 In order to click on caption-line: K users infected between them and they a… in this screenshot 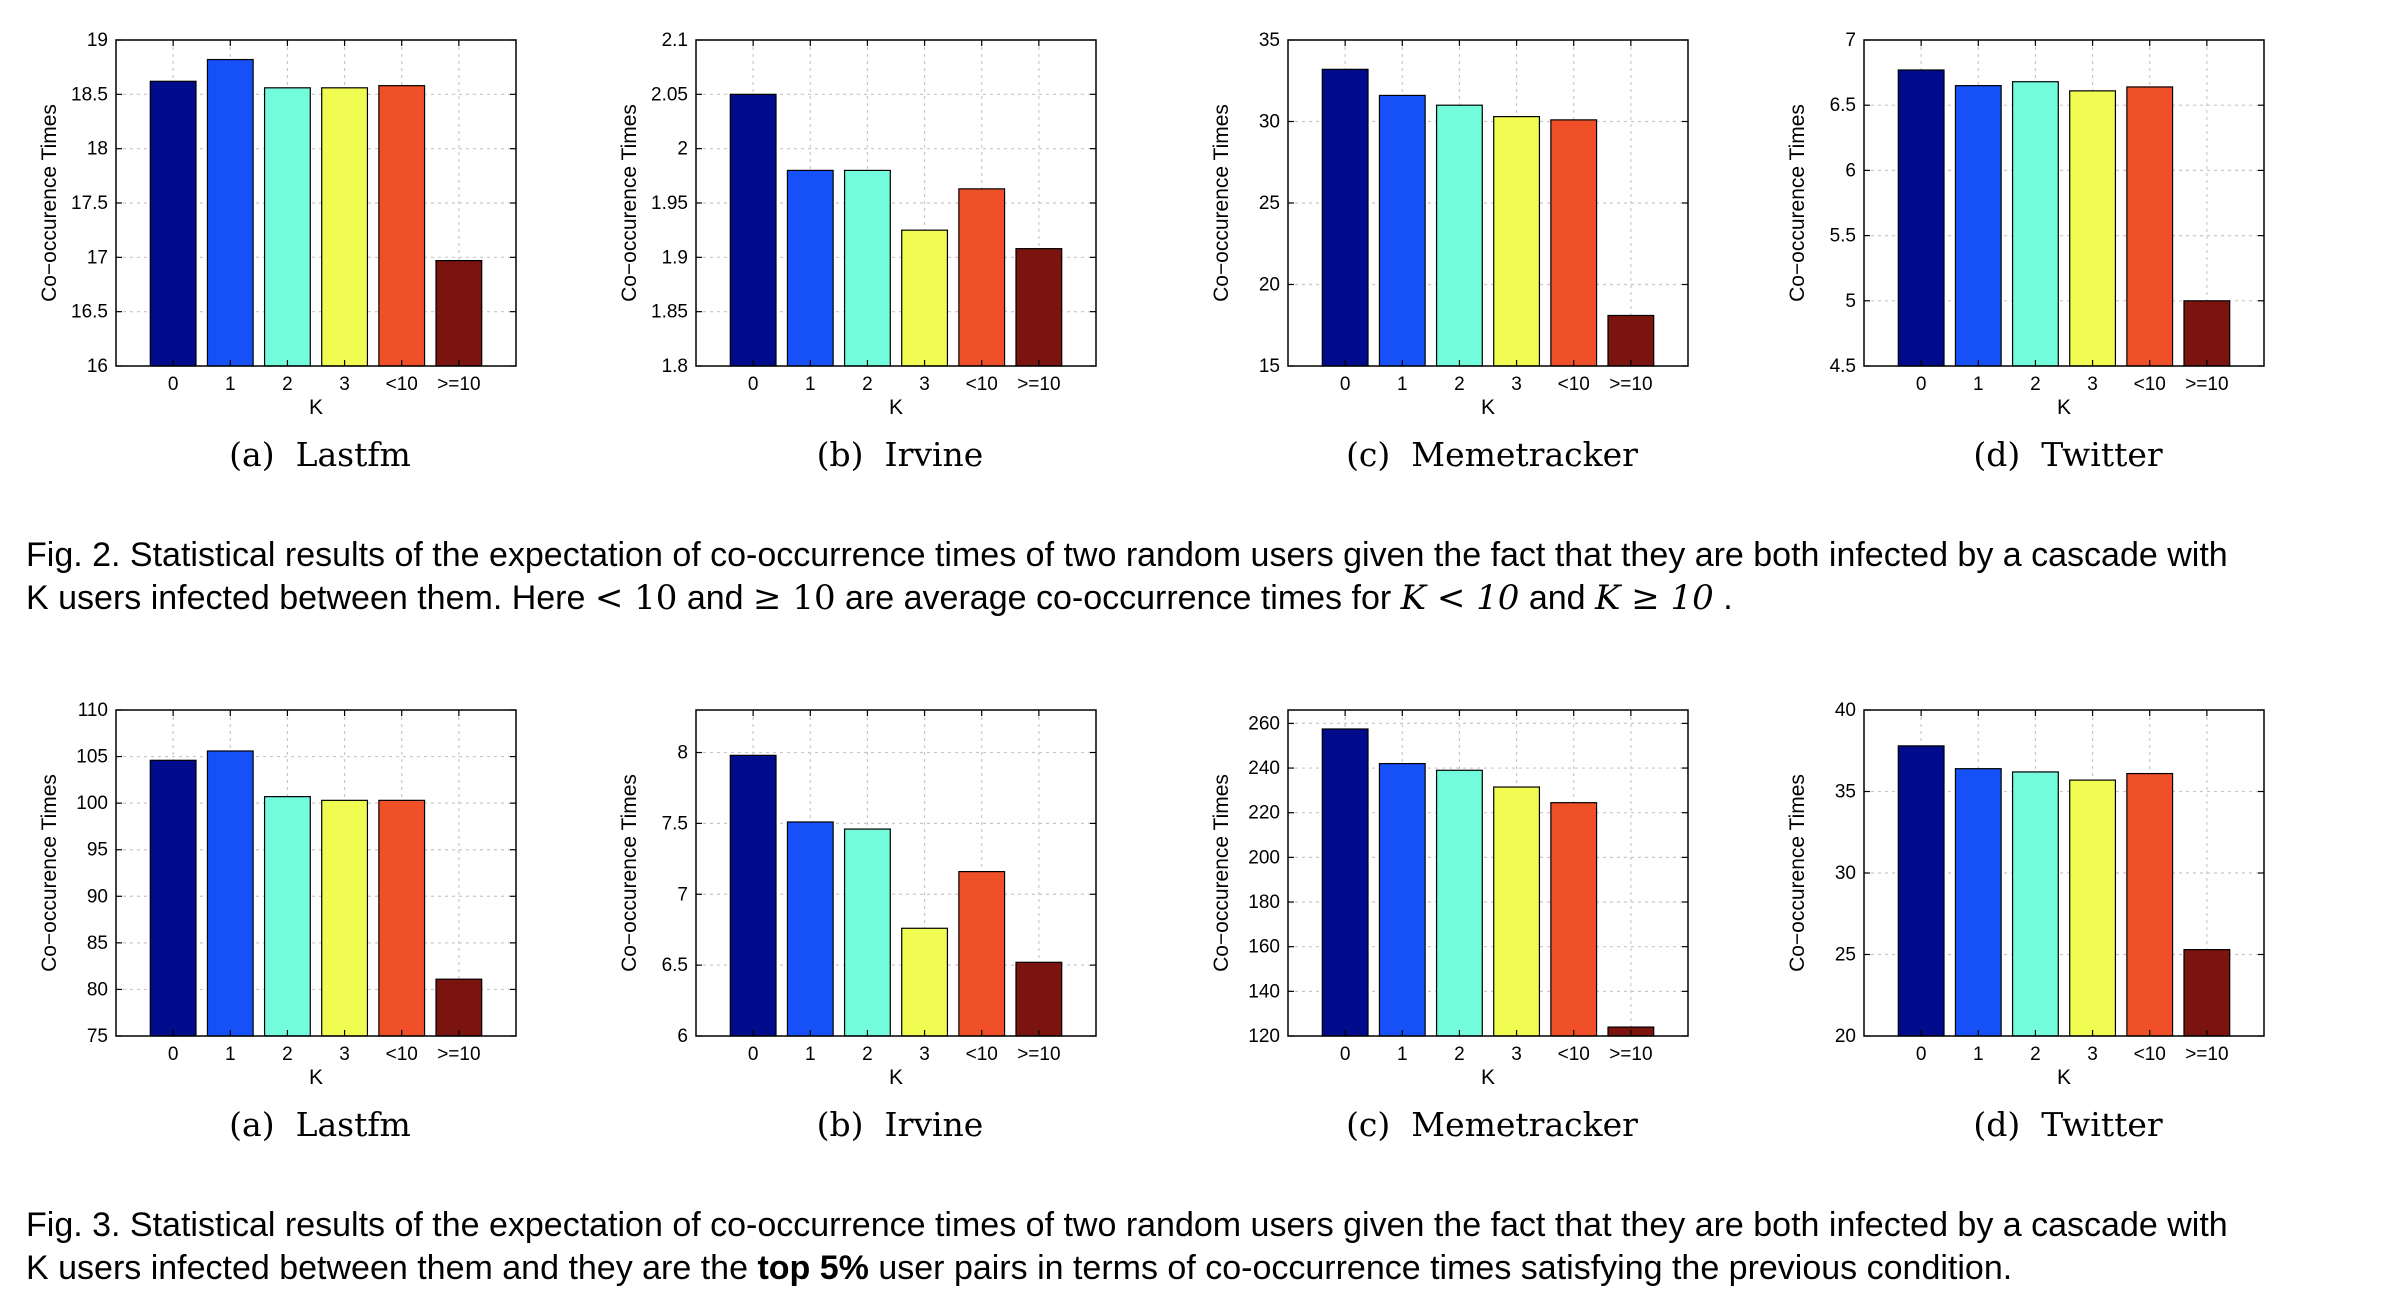, I will do `click(1211, 1268)`.